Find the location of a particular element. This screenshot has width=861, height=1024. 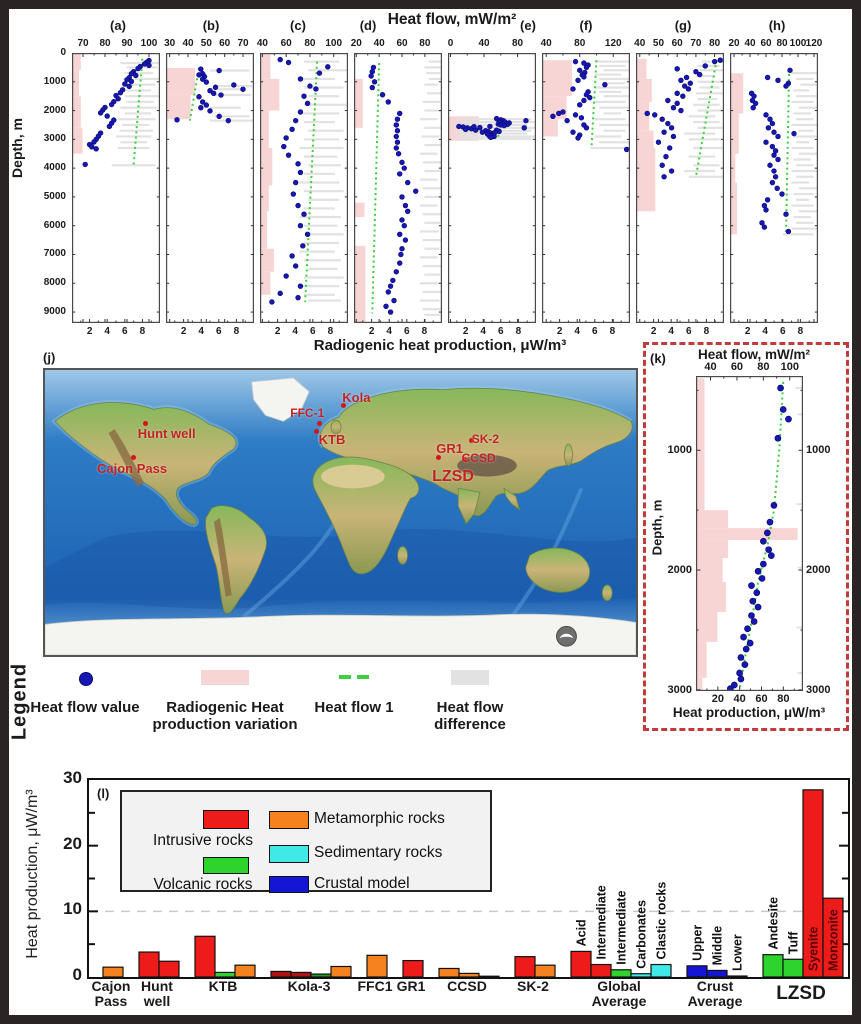

k-heat-flow-tick: 100 is located at coordinates (789, 367).